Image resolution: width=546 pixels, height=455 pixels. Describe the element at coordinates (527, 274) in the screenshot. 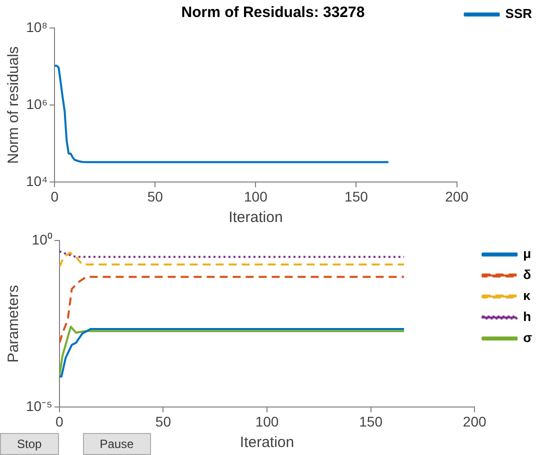

I see `legend-label: δ` at that location.